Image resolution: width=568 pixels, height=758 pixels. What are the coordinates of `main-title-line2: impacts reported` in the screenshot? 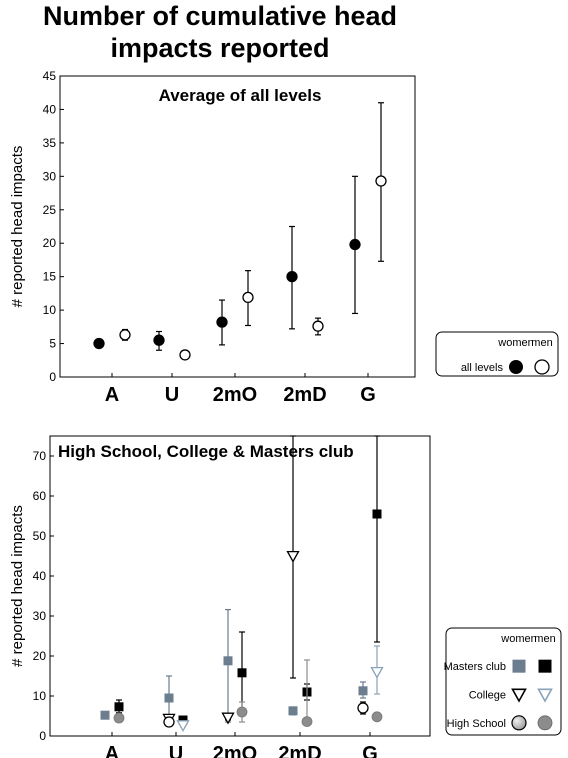 It's located at (220, 48).